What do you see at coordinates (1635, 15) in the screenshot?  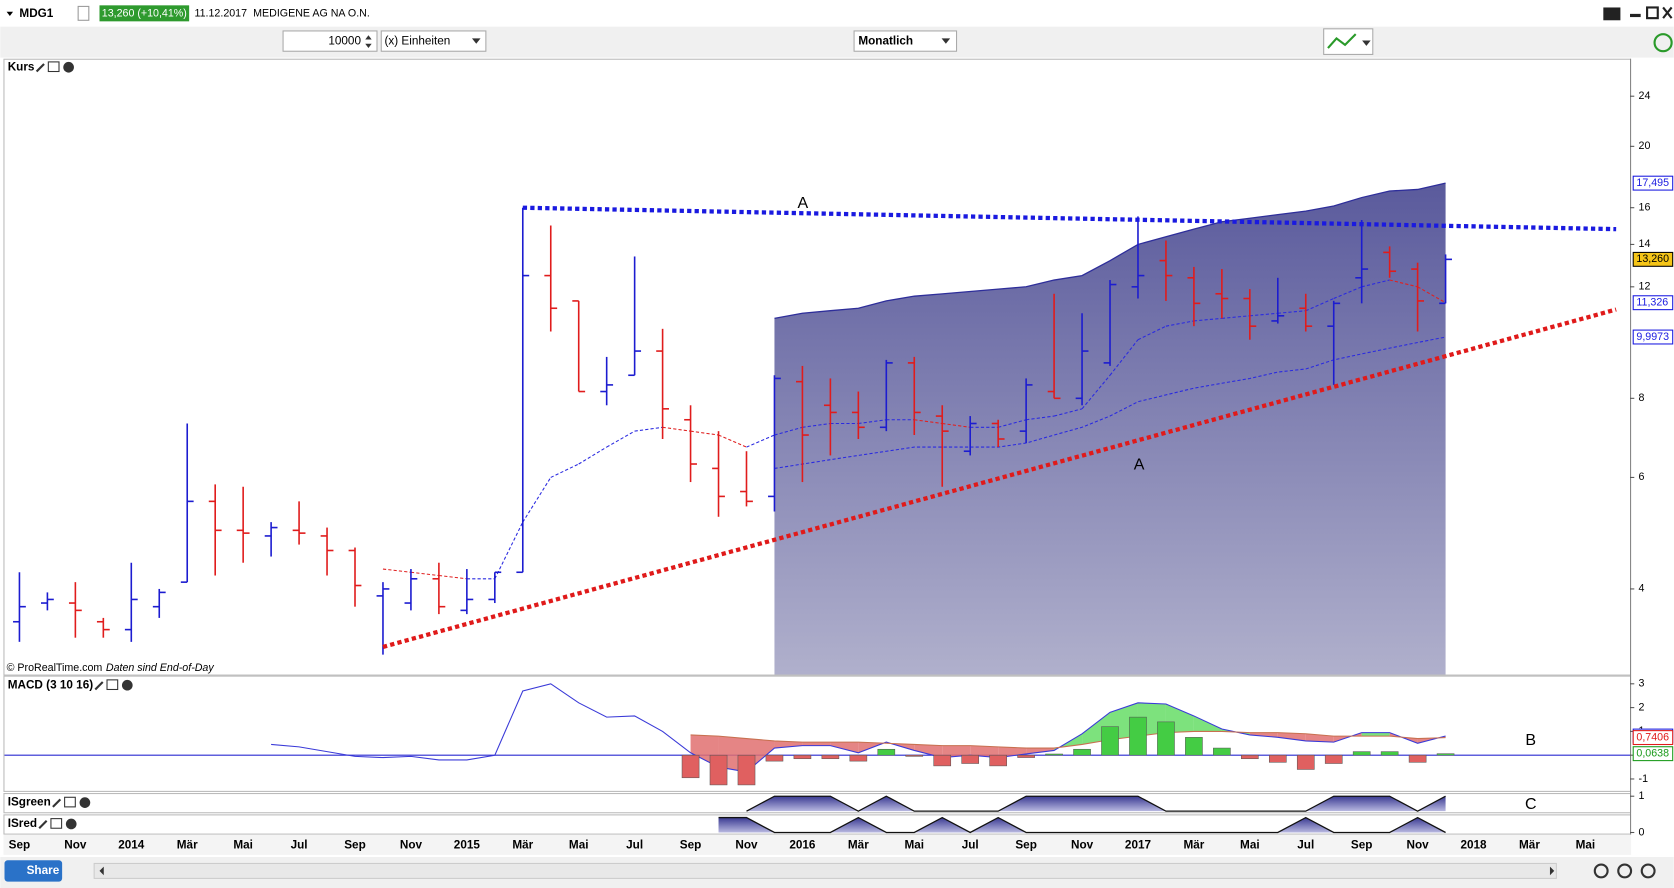 I see `minimize-button` at bounding box center [1635, 15].